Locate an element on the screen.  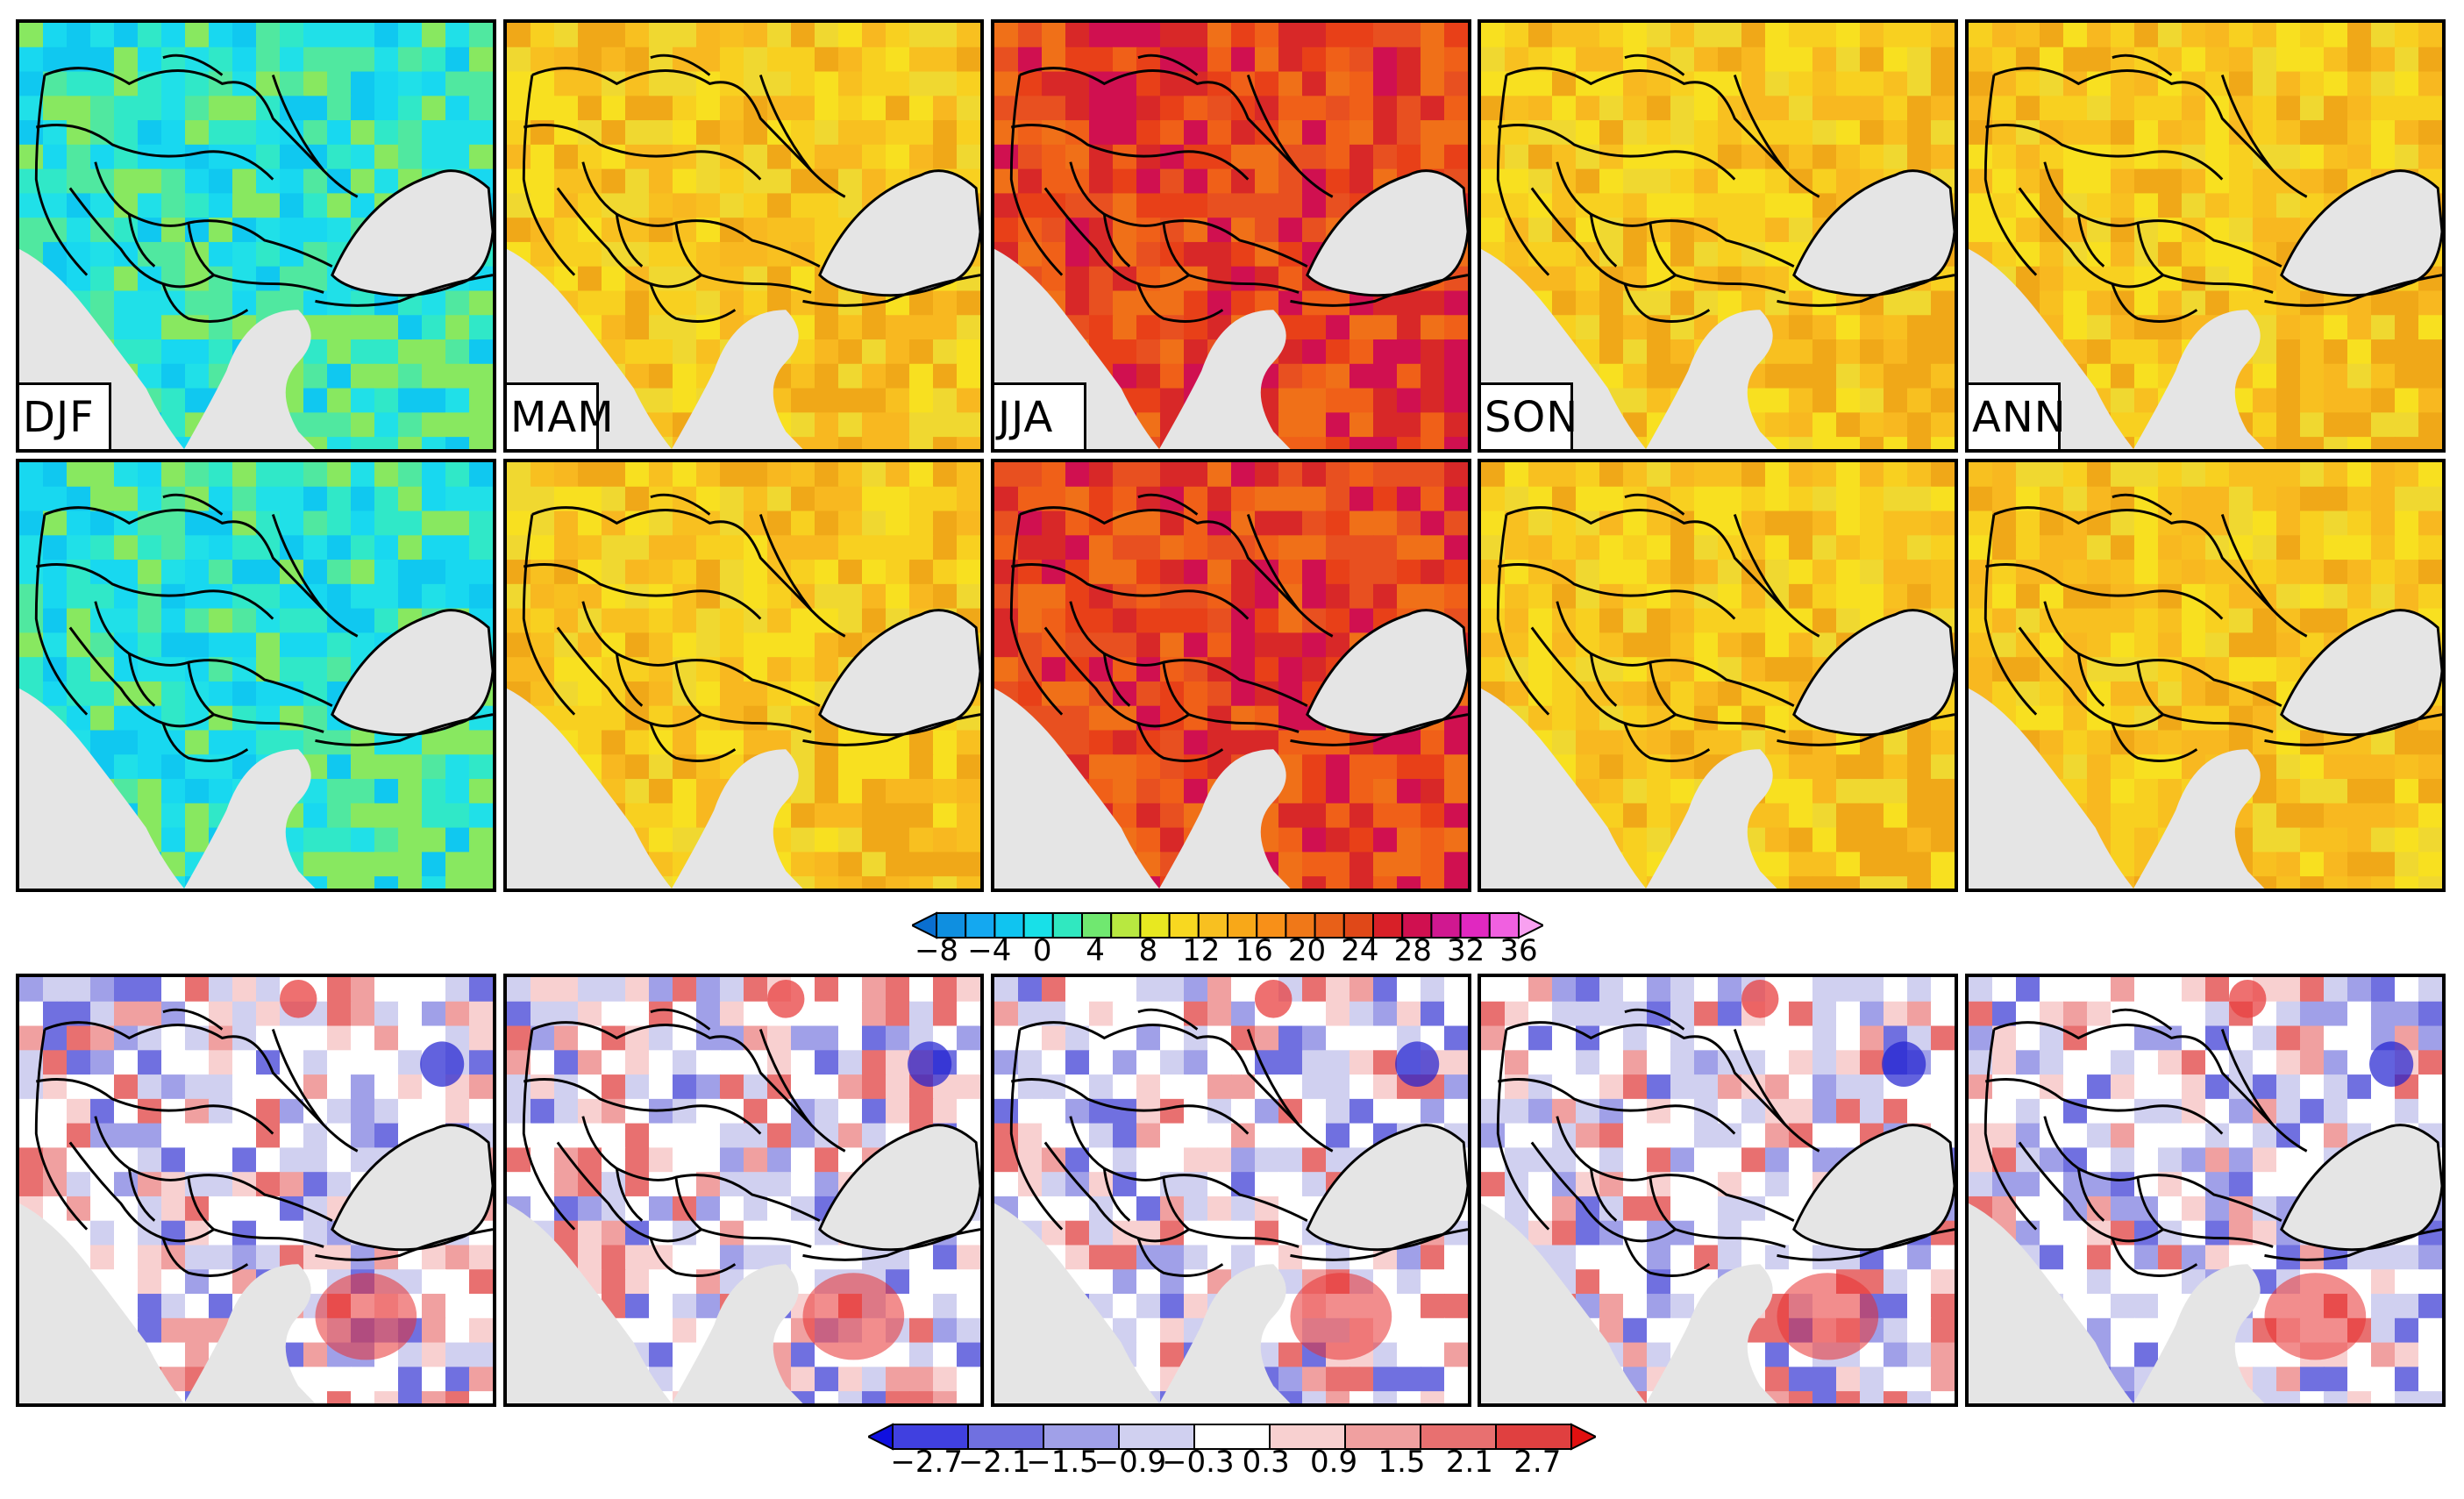
colorbar-tick-label: −8 is located at coordinates (937, 950).